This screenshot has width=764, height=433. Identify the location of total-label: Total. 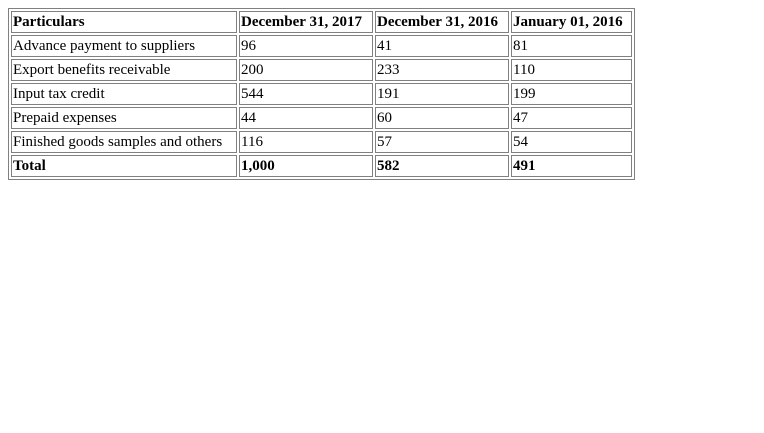
(124, 166).